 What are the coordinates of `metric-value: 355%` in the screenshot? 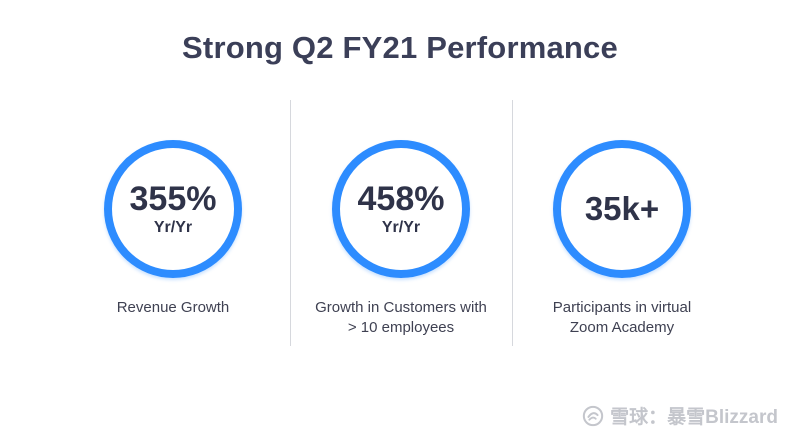 It's located at (173, 199).